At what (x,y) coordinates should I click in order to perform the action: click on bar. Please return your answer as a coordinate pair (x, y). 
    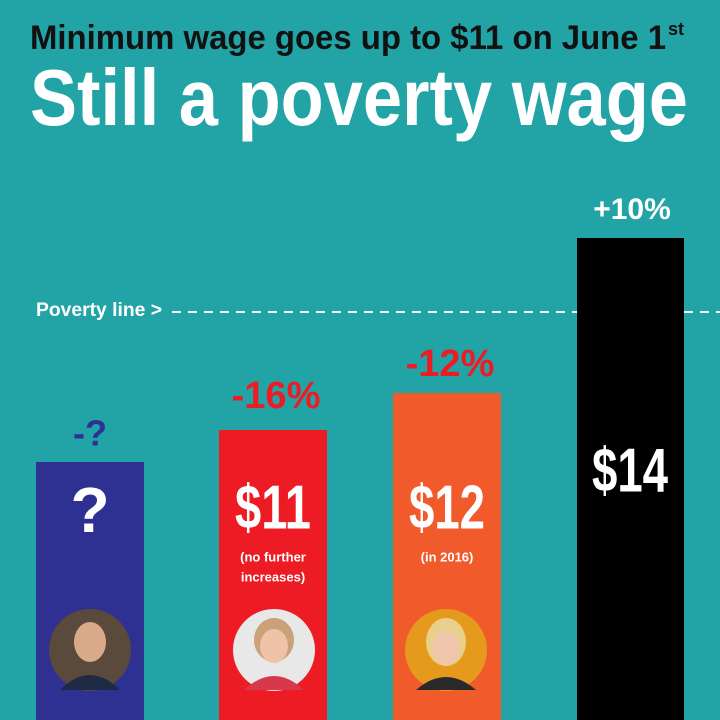
    Looking at the image, I should click on (630, 479).